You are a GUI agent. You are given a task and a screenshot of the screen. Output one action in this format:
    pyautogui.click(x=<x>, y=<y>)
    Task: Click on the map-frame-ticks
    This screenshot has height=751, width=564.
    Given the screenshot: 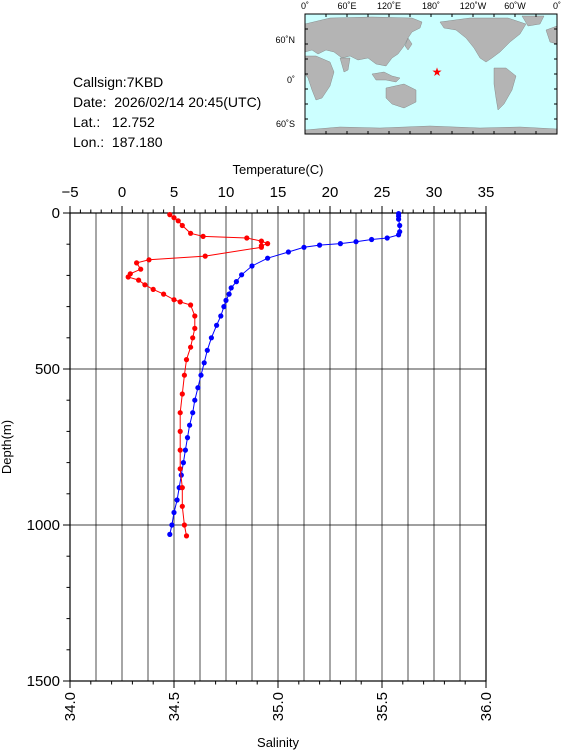 What is the action you would take?
    pyautogui.click(x=431, y=74)
    